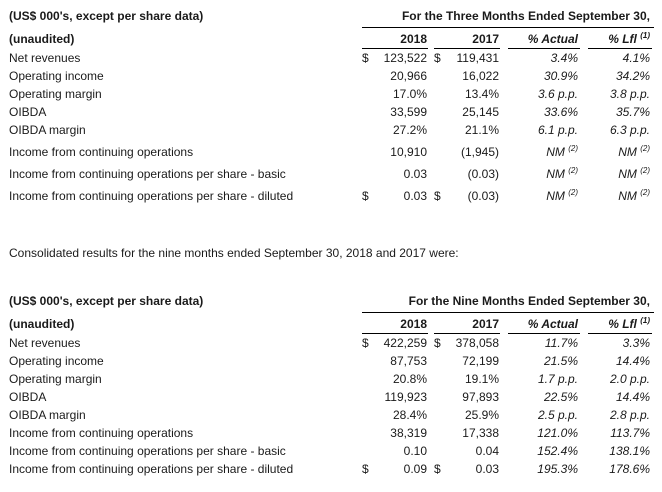 The image size is (662, 492). What do you see at coordinates (481, 94) in the screenshot?
I see `value-2017: 13.4%` at bounding box center [481, 94].